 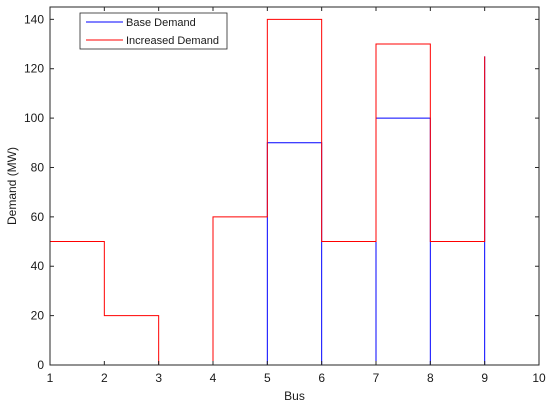 I want to click on x-tick-label: 8, so click(x=430, y=378).